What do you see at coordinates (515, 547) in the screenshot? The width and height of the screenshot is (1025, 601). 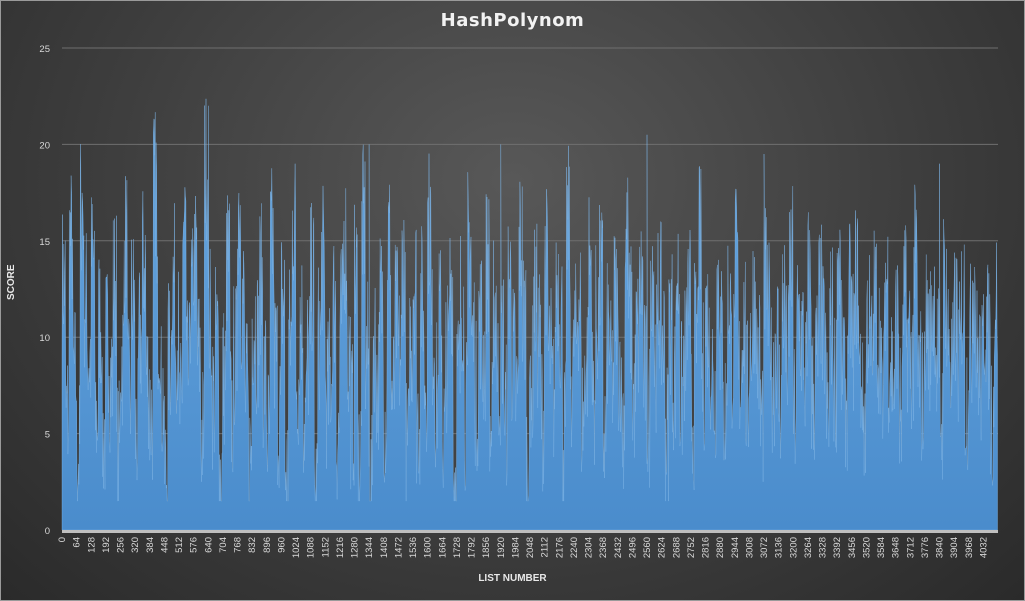 I see `x-tick-label-31: 1984` at bounding box center [515, 547].